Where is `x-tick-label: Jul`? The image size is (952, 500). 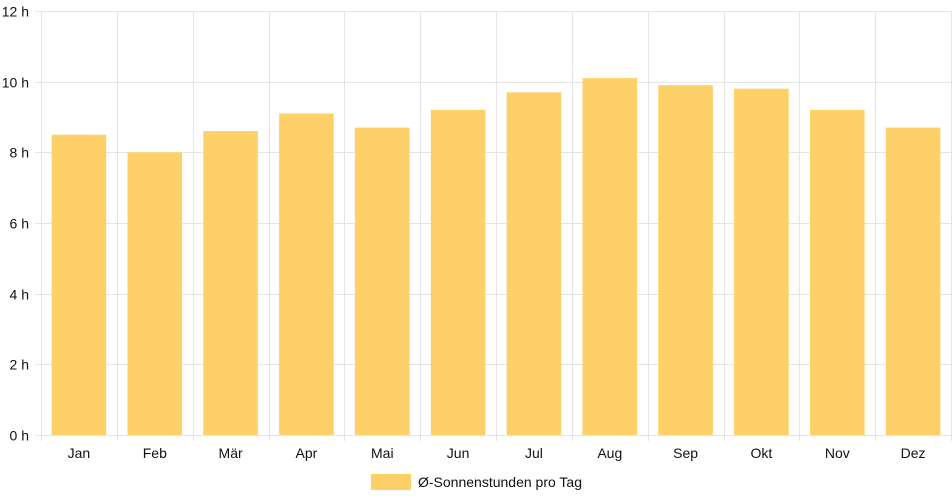
x-tick-label: Jul is located at coordinates (534, 453).